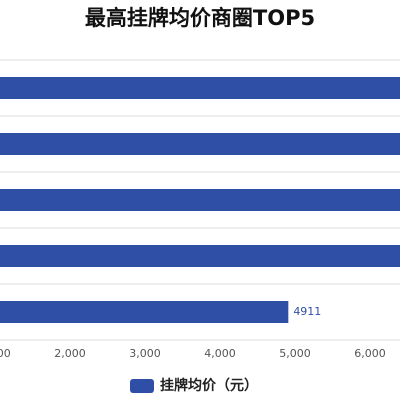 The height and width of the screenshot is (400, 400). What do you see at coordinates (142, 386) in the screenshot?
I see `legend-swatch` at bounding box center [142, 386].